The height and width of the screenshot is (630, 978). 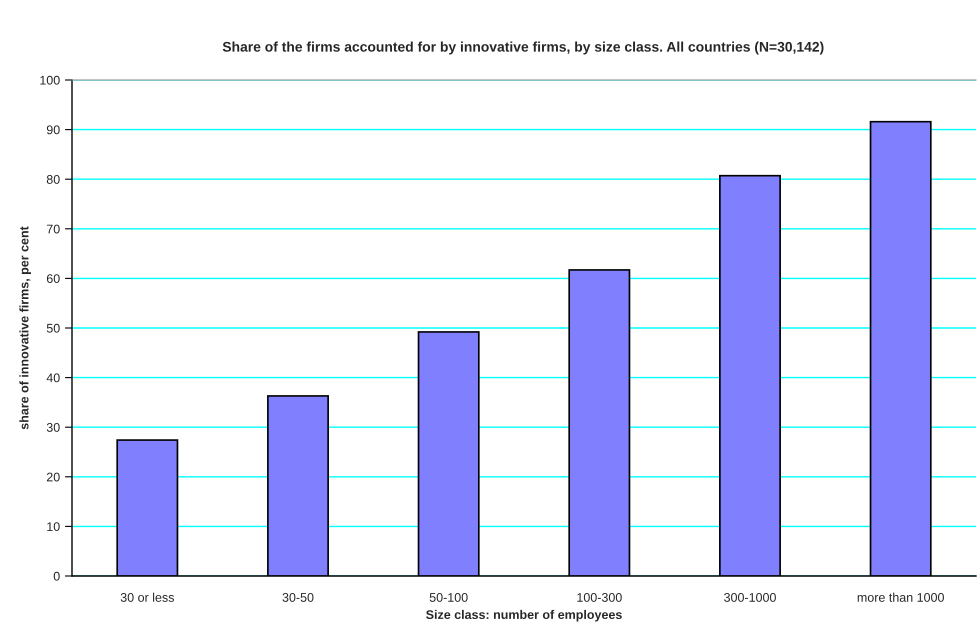 What do you see at coordinates (53, 427) in the screenshot?
I see `y-tick-label: 30` at bounding box center [53, 427].